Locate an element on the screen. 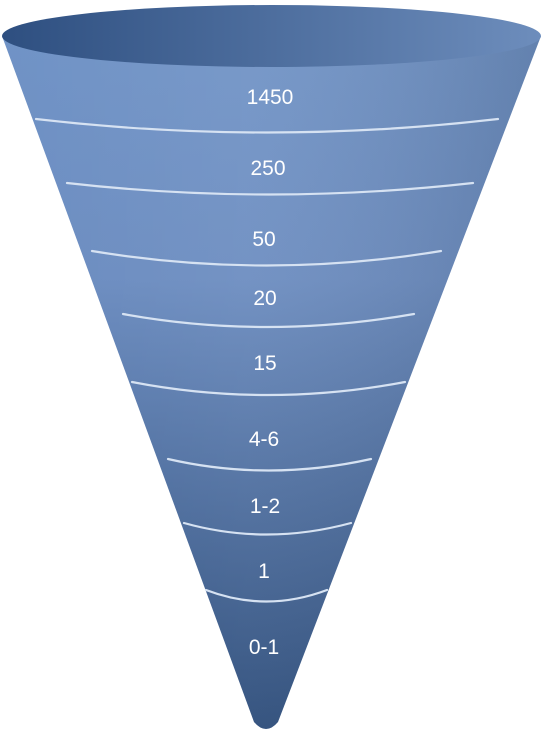 This screenshot has width=543, height=752. level-label: 20 is located at coordinates (264, 298).